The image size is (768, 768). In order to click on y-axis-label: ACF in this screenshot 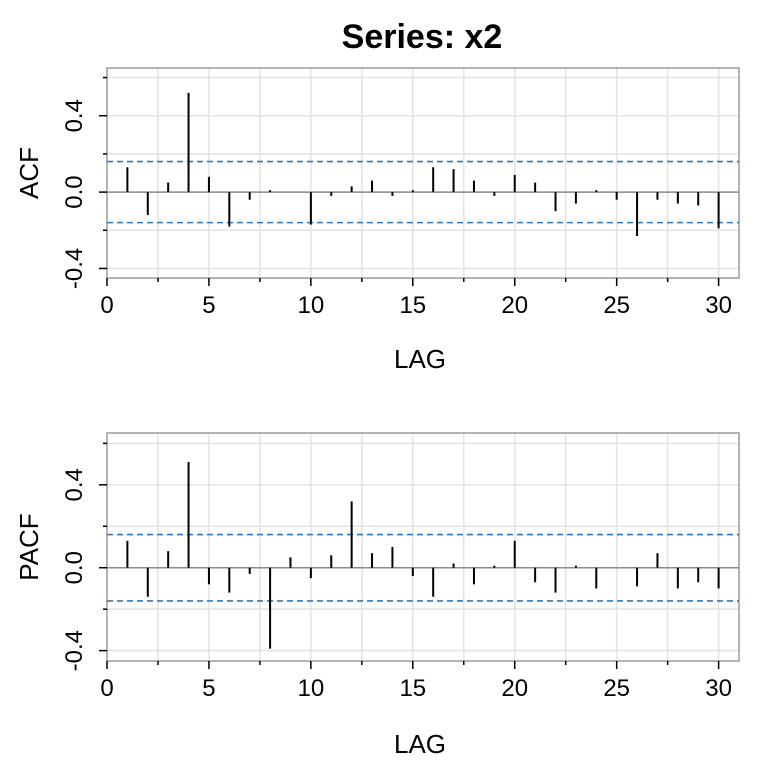, I will do `click(29, 173)`.